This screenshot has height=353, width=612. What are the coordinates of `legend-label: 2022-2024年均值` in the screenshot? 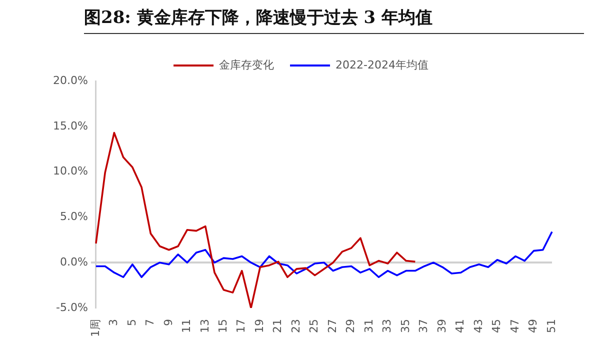 It's located at (382, 65).